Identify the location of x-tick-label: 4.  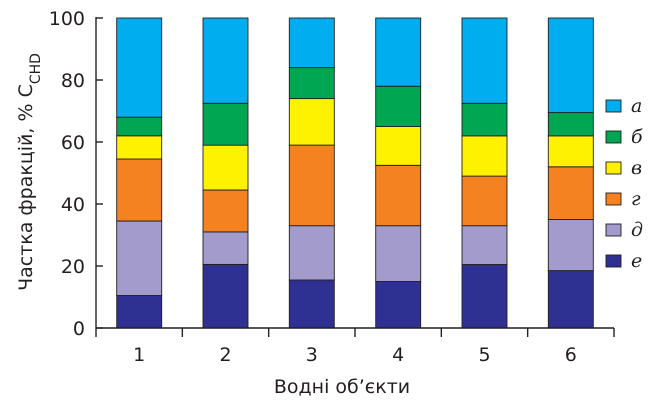
(398, 355).